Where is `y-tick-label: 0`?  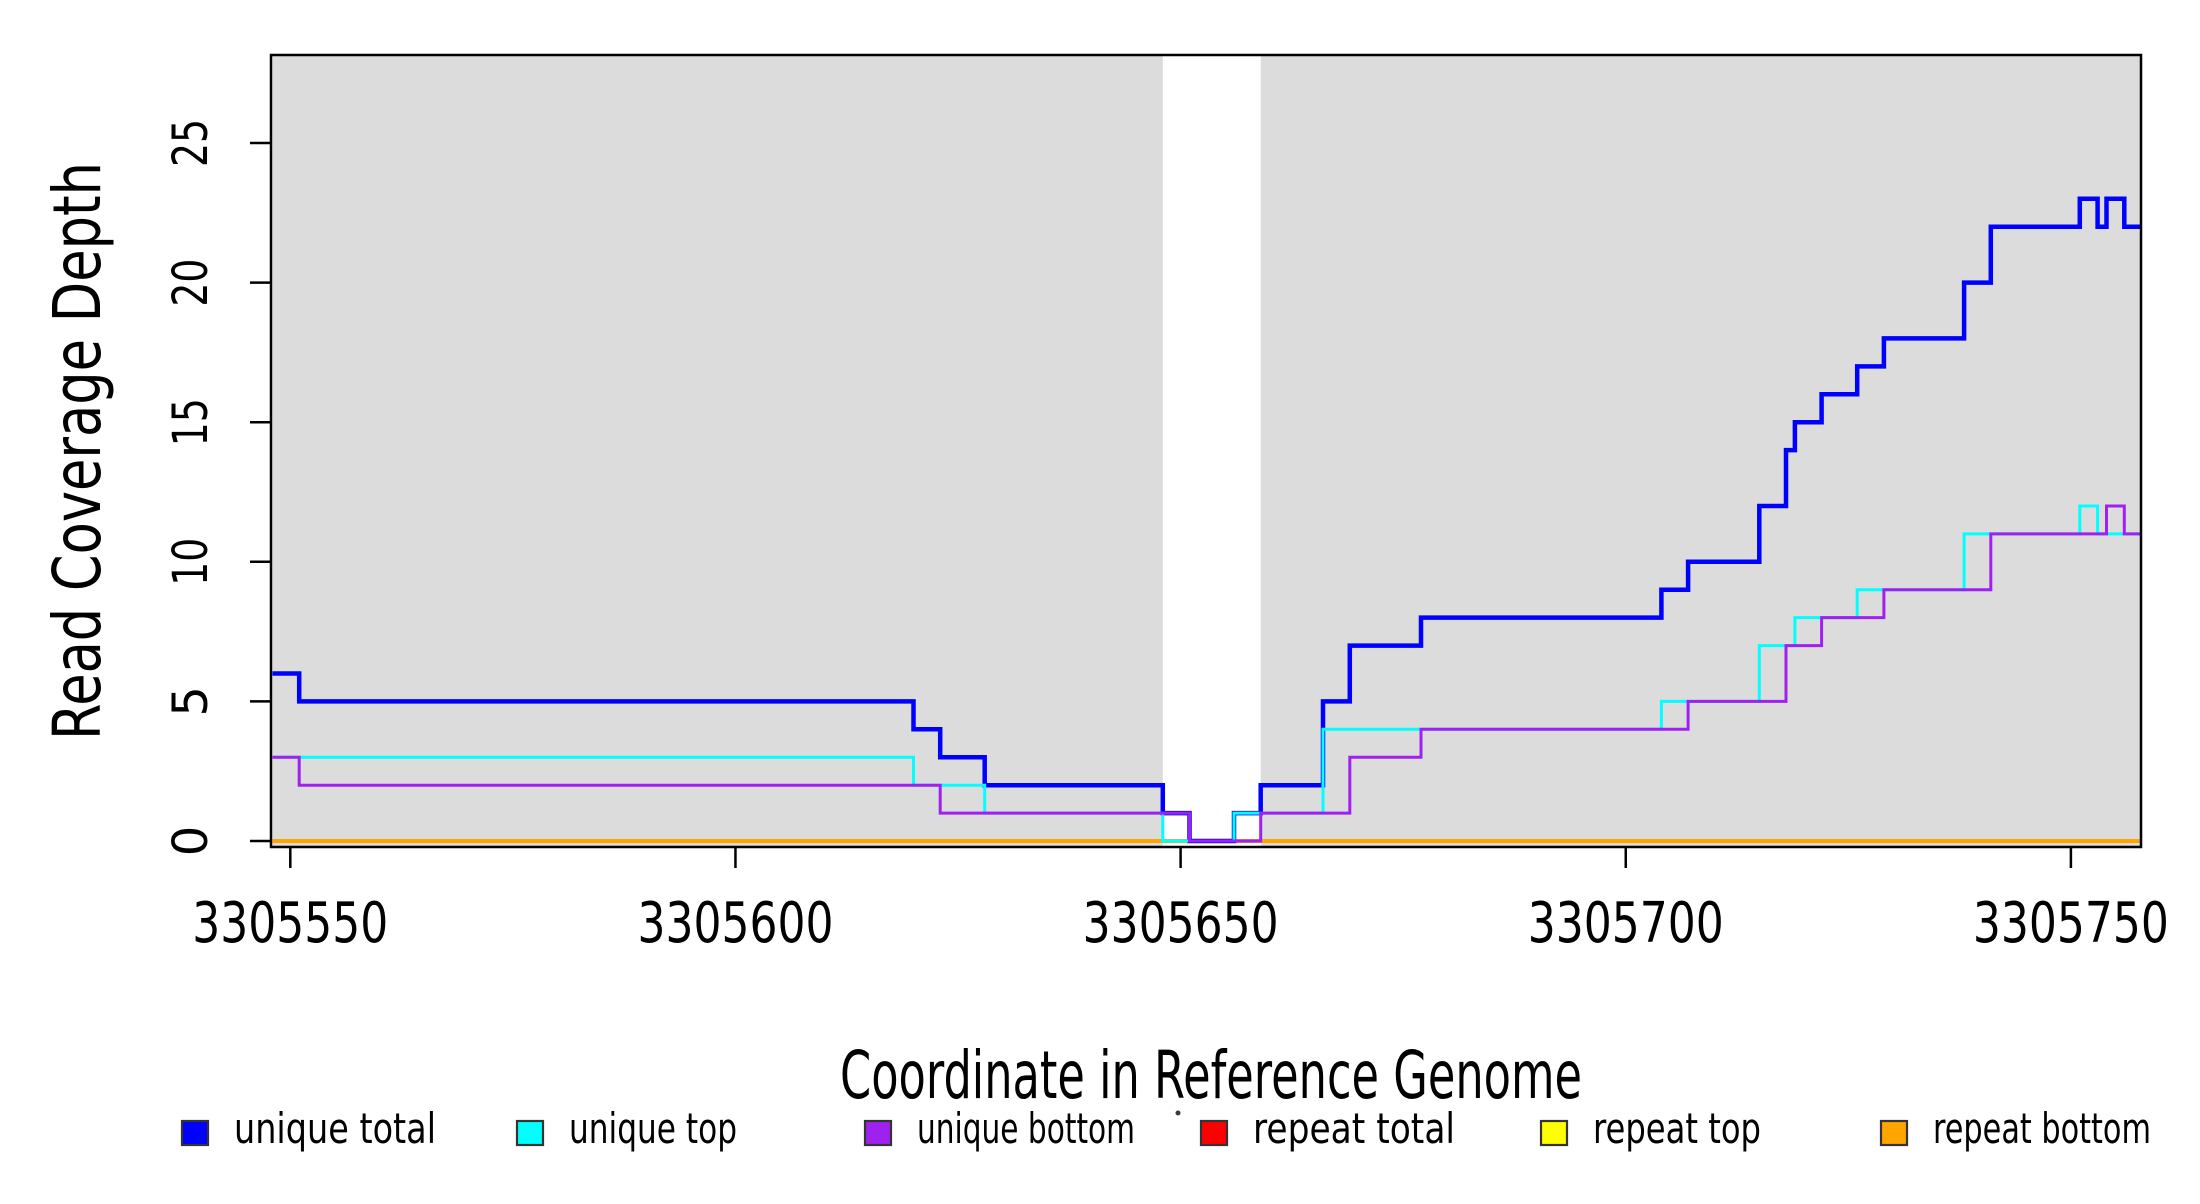 y-tick-label: 0 is located at coordinates (191, 841).